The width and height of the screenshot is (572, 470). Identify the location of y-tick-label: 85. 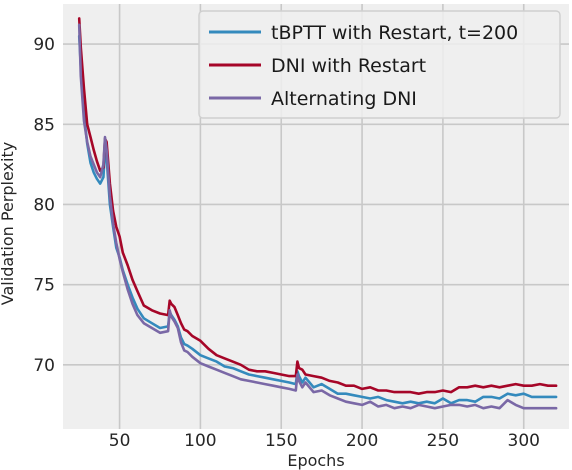
(44, 125).